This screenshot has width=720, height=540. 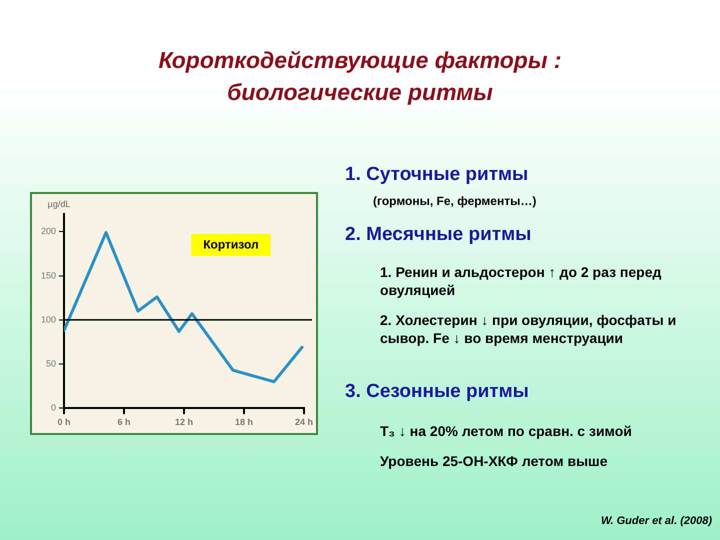 What do you see at coordinates (124, 422) in the screenshot?
I see `x-tick-label: 6 h` at bounding box center [124, 422].